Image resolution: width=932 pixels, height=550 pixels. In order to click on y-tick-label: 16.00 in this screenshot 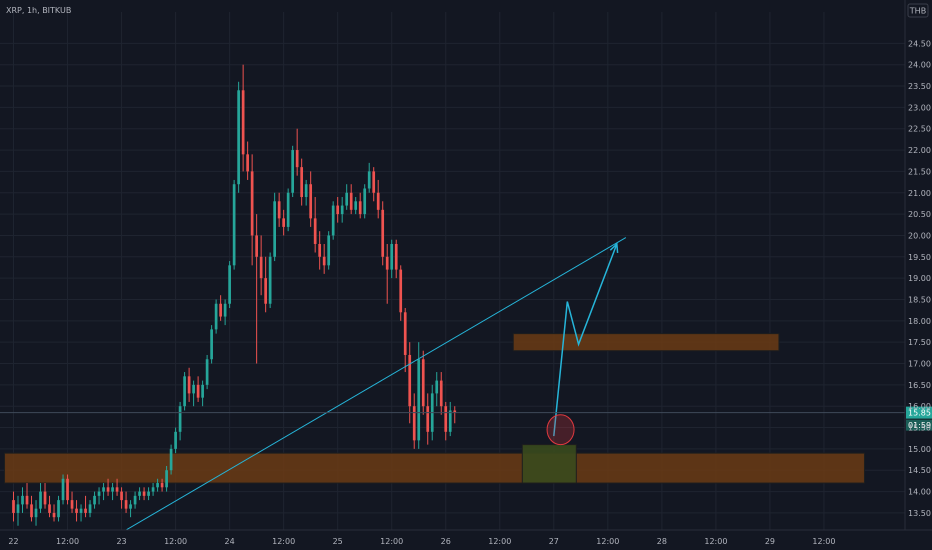, I will do `click(919, 406)`.